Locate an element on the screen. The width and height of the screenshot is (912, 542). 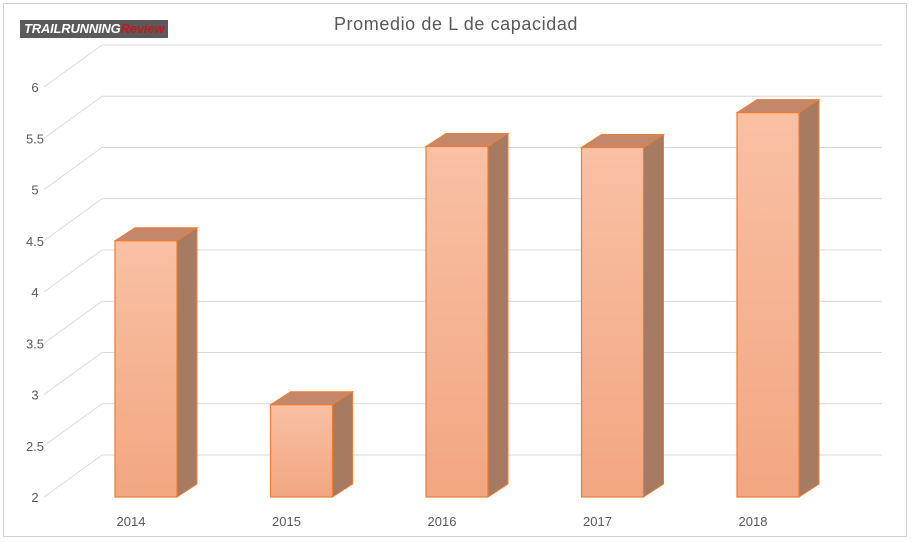
y-tick-label: 2 is located at coordinates (34, 497).